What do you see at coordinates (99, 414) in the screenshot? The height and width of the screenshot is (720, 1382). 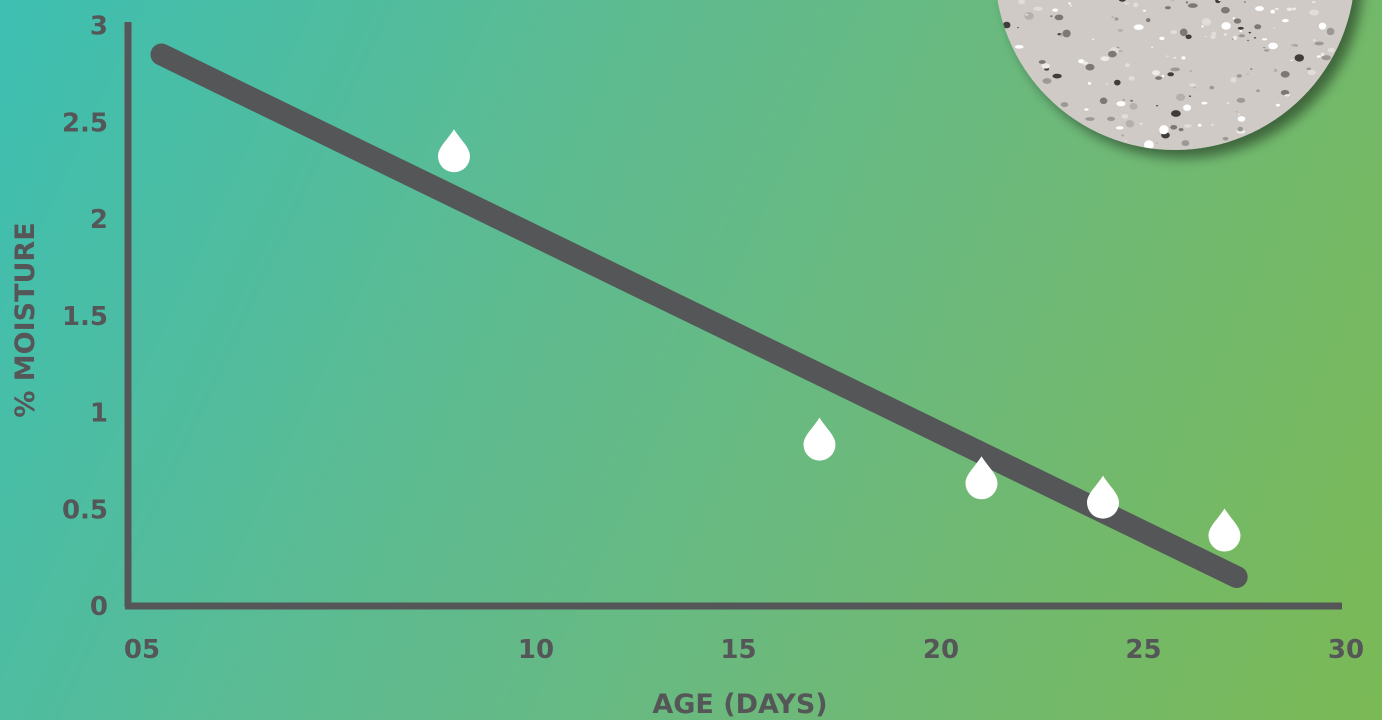 I see `y-tick-label: 1` at bounding box center [99, 414].